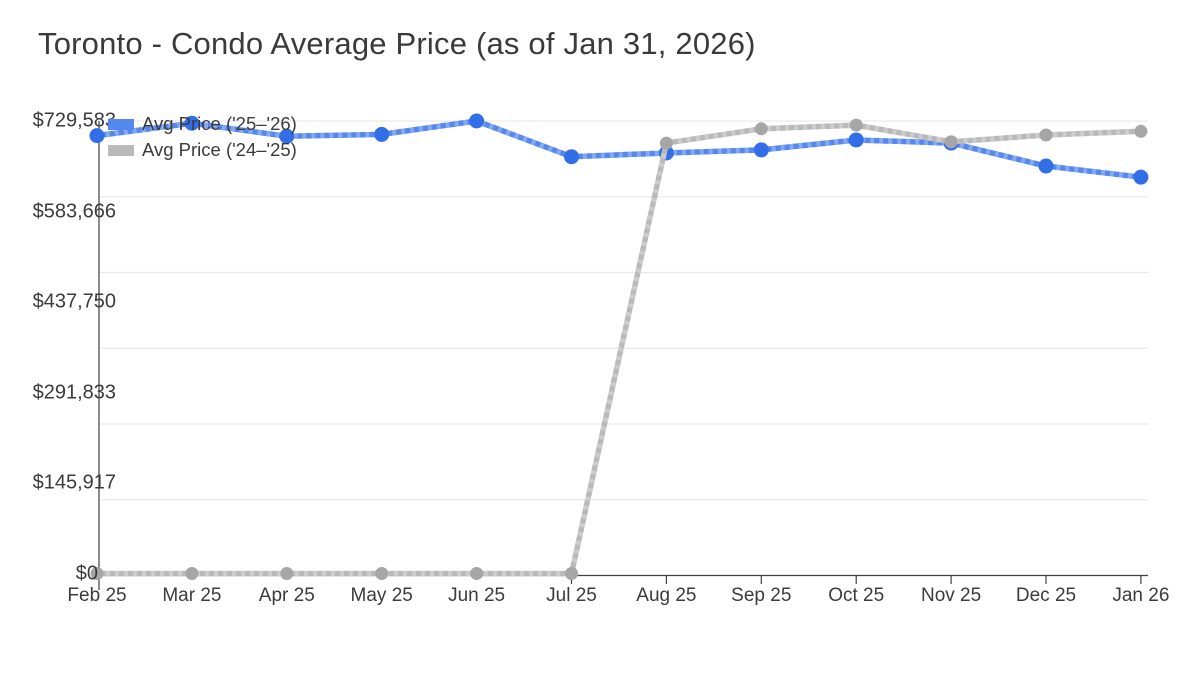 This screenshot has height=675, width=1200. What do you see at coordinates (74, 120) in the screenshot?
I see `y-axis-label: $729,583` at bounding box center [74, 120].